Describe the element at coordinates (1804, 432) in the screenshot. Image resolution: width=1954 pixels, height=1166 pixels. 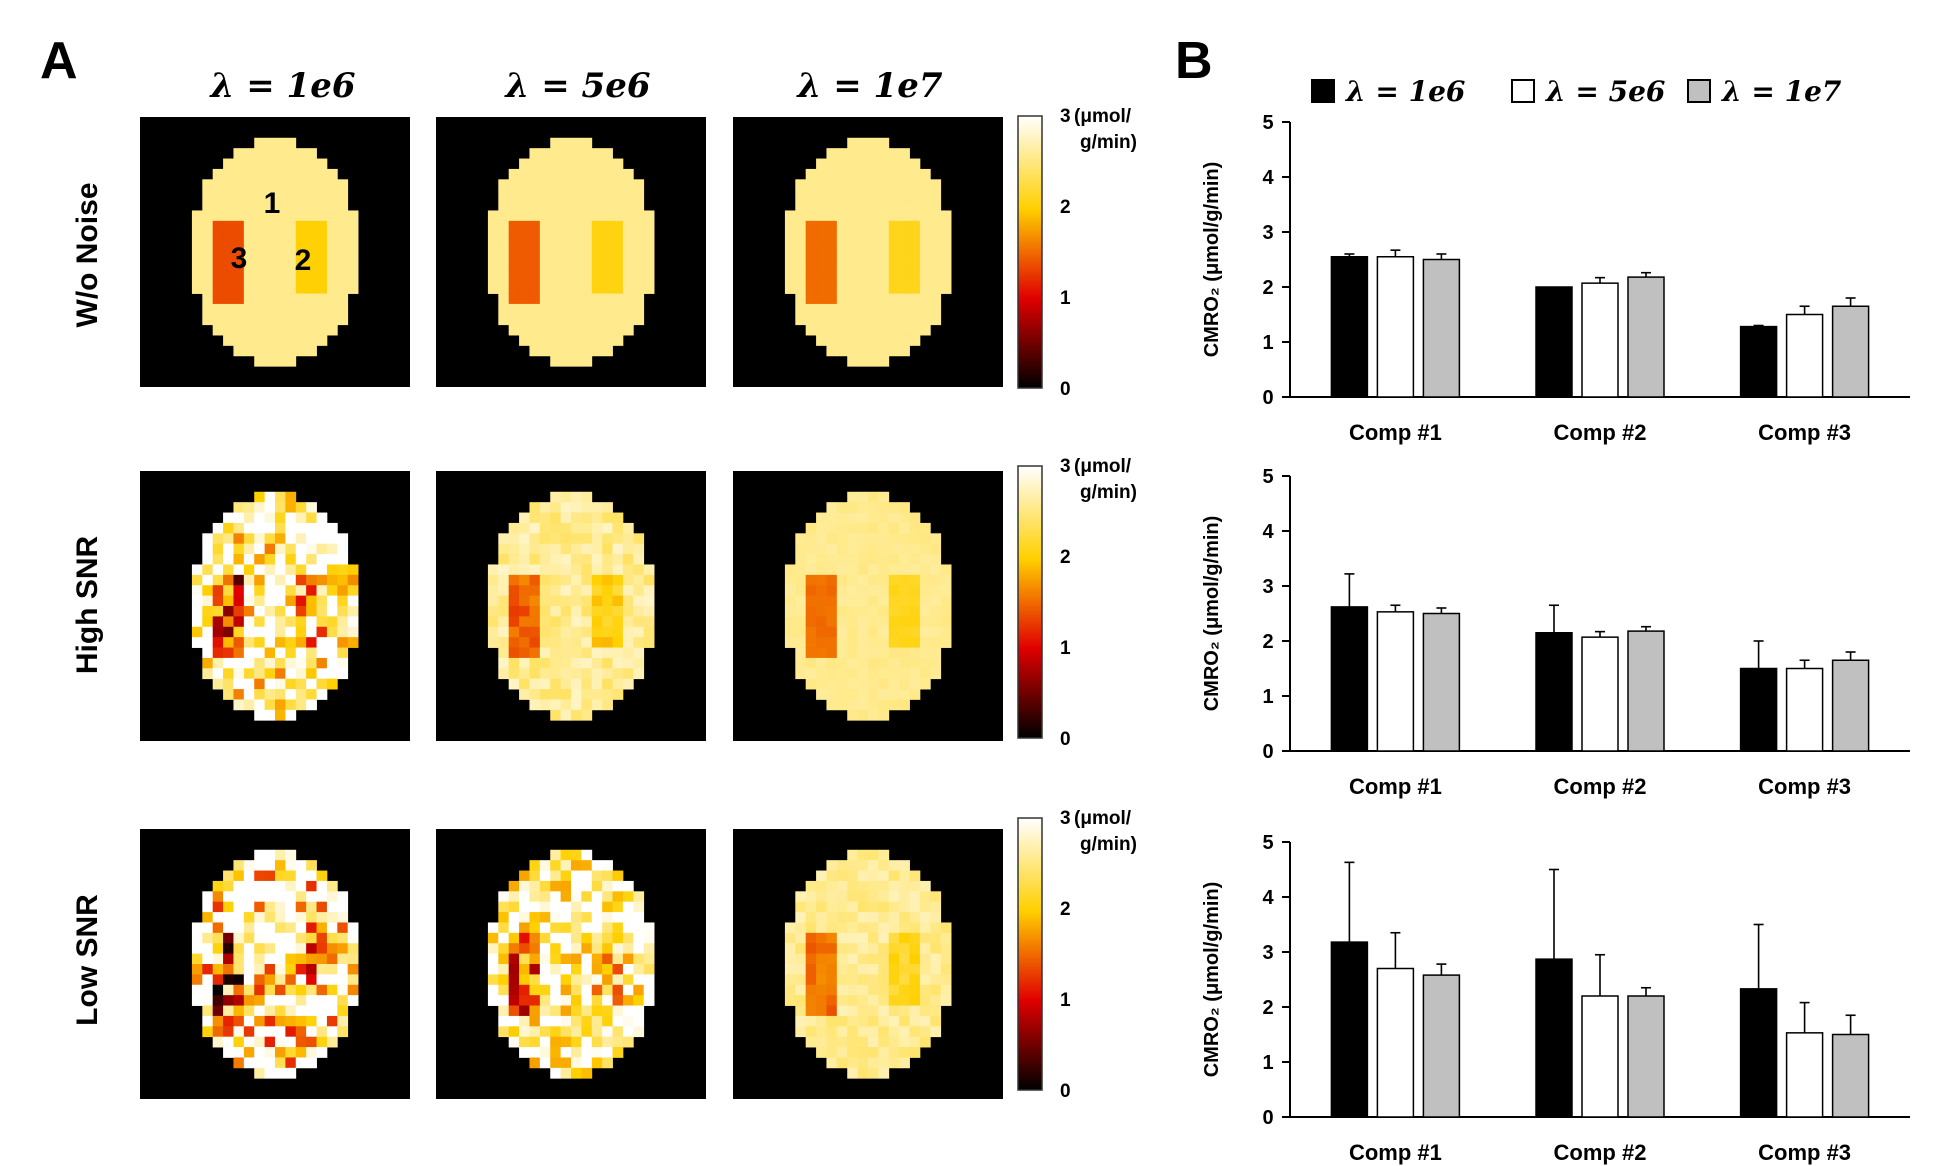
I see `category-label: Comp #3` at that location.